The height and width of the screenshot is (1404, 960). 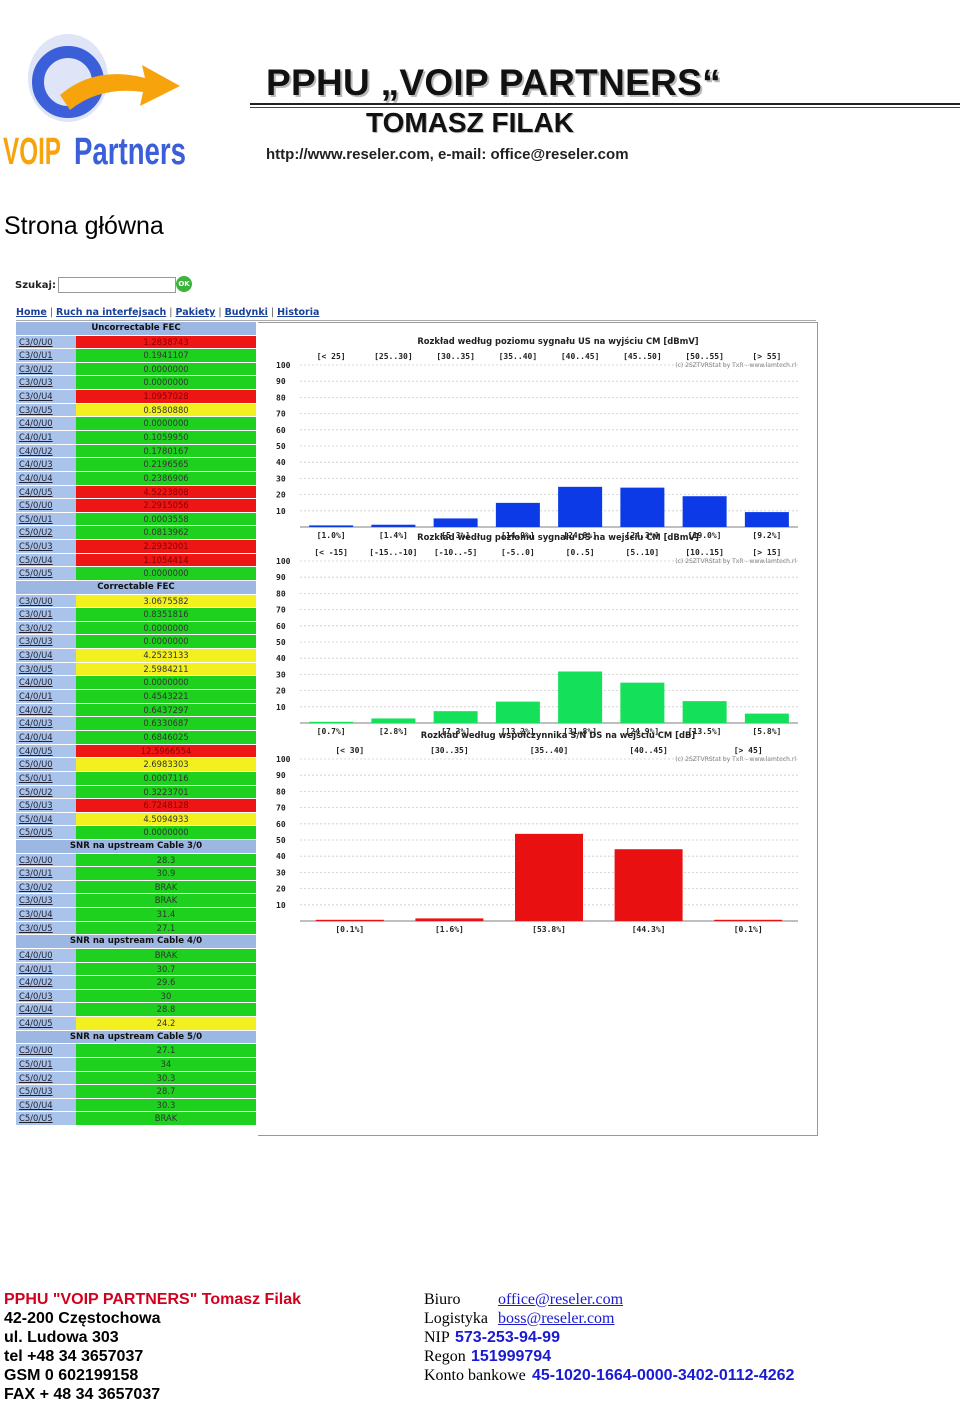 What do you see at coordinates (136, 547) in the screenshot?
I see `stats-row: C5/0/U3 2.2932001` at bounding box center [136, 547].